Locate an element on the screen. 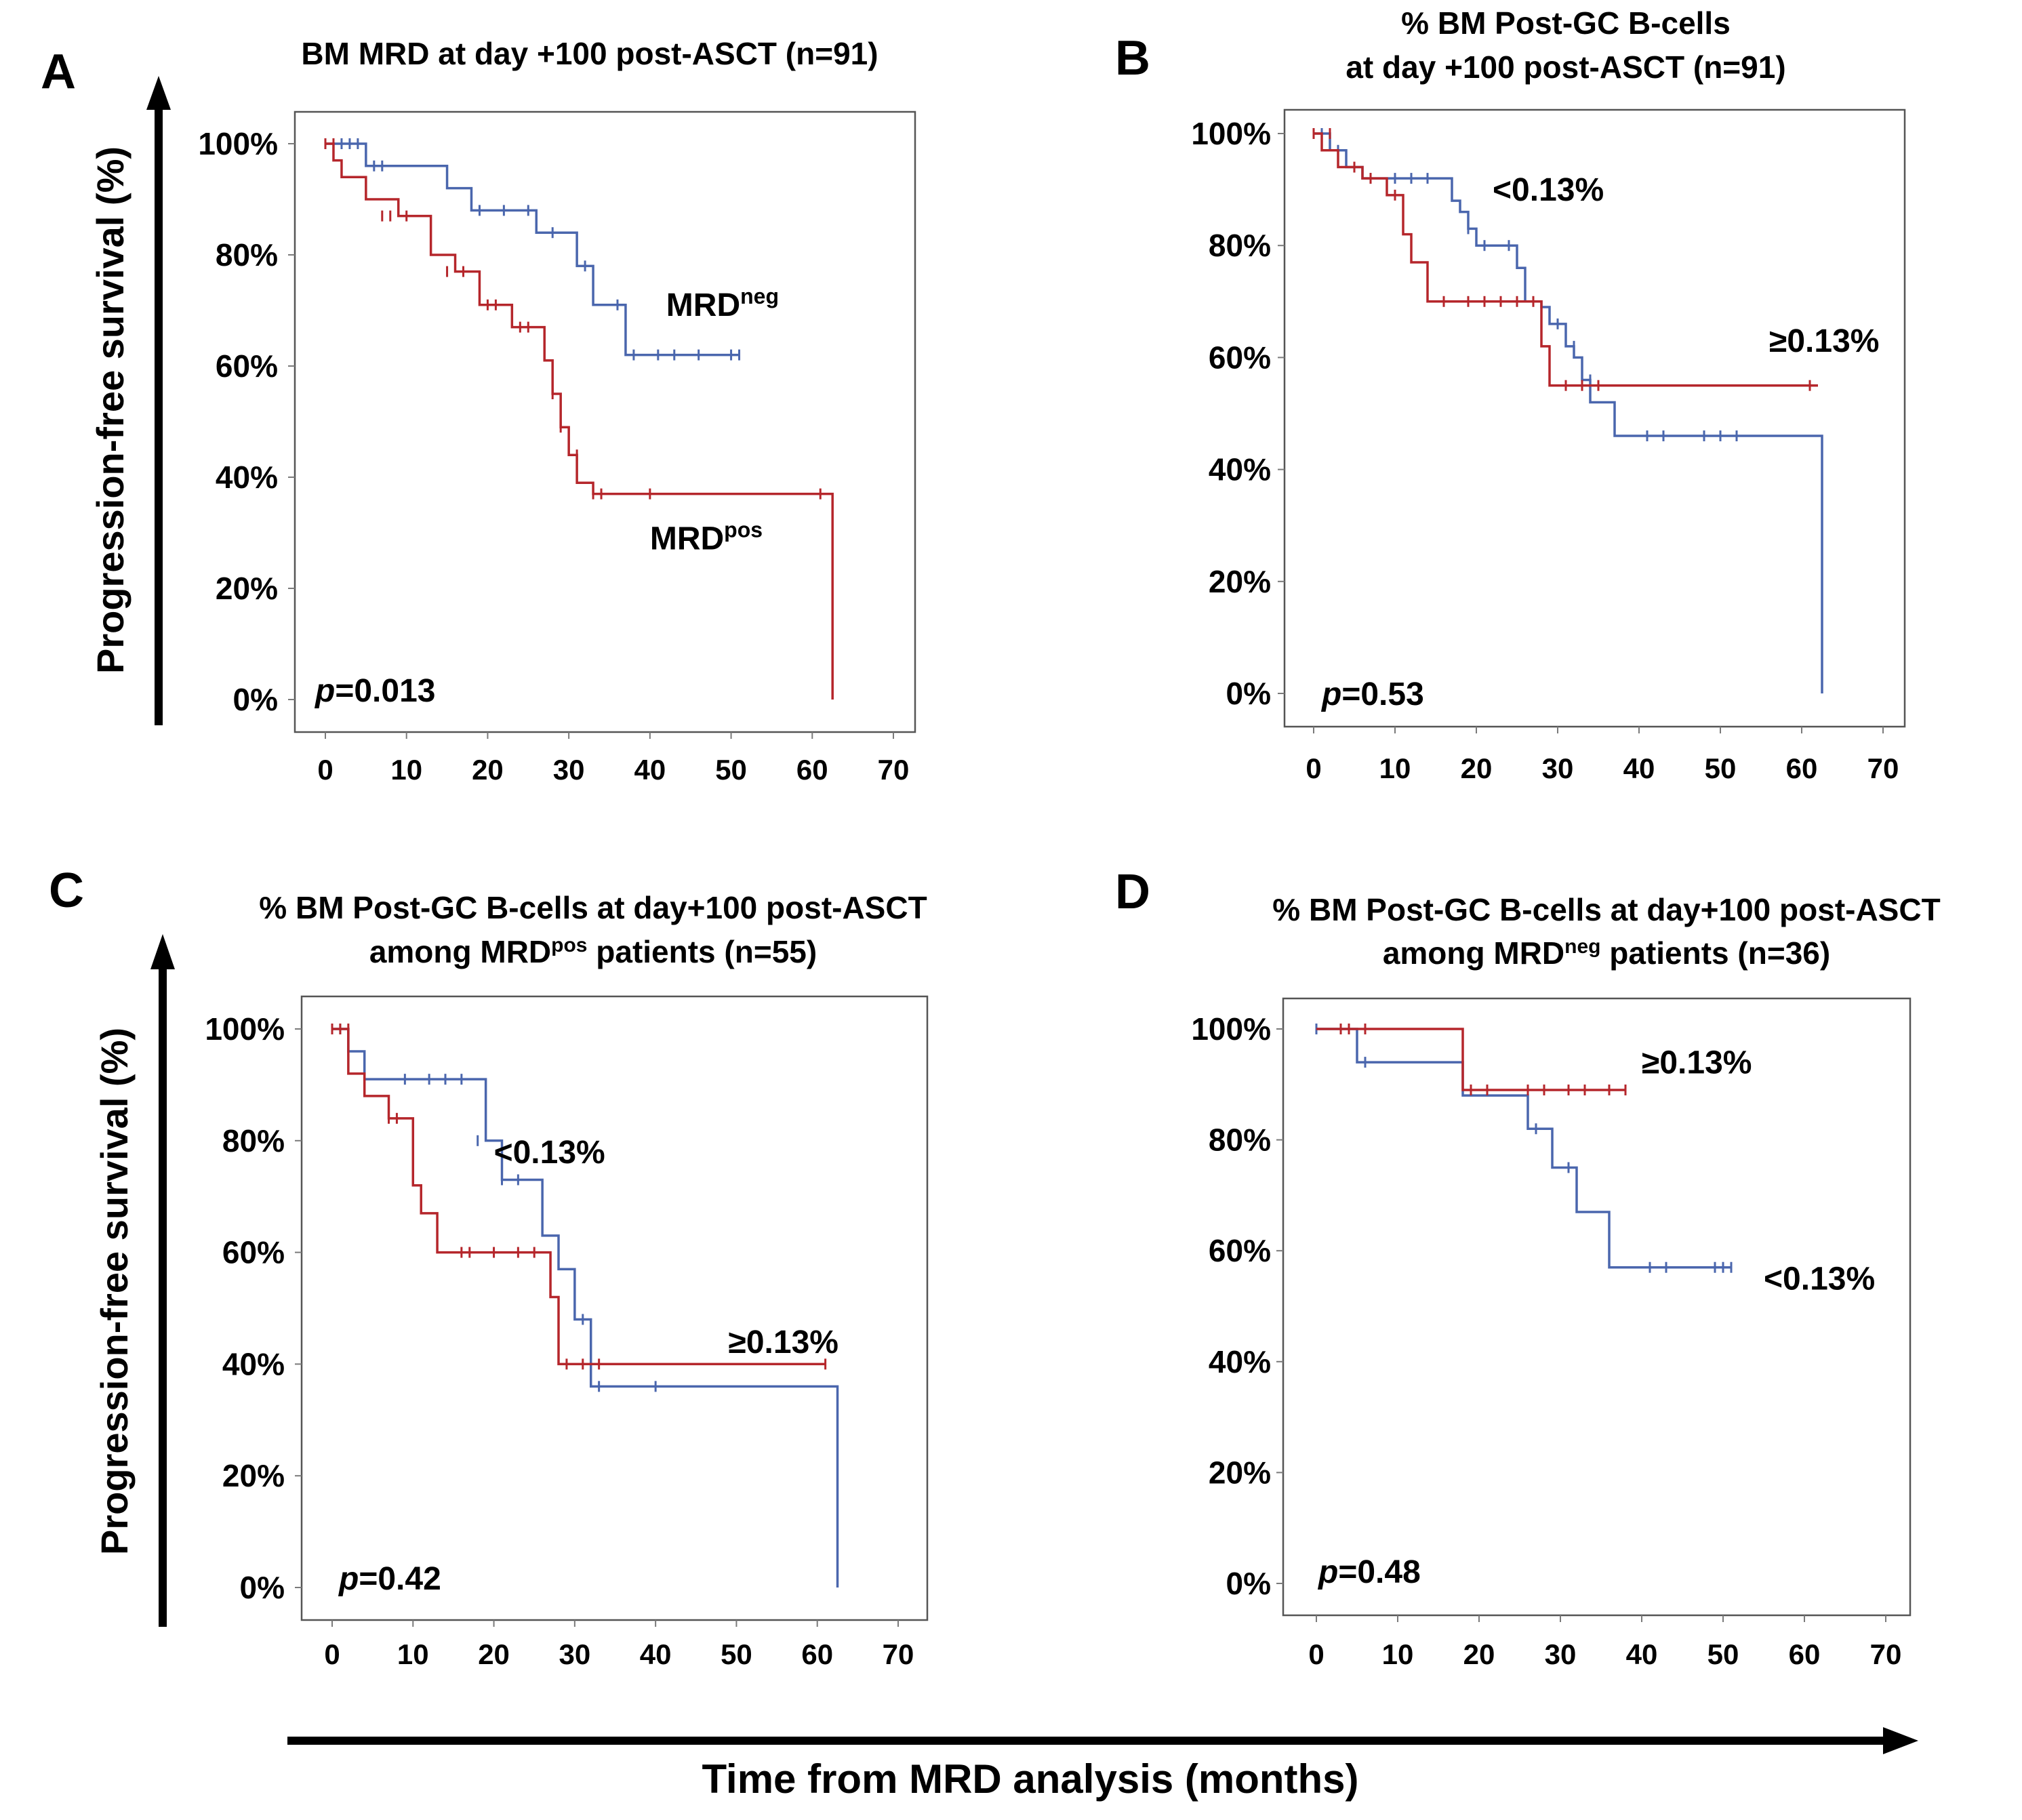 This screenshot has width=2022, height=1820. panel-letter: A is located at coordinates (58, 72).